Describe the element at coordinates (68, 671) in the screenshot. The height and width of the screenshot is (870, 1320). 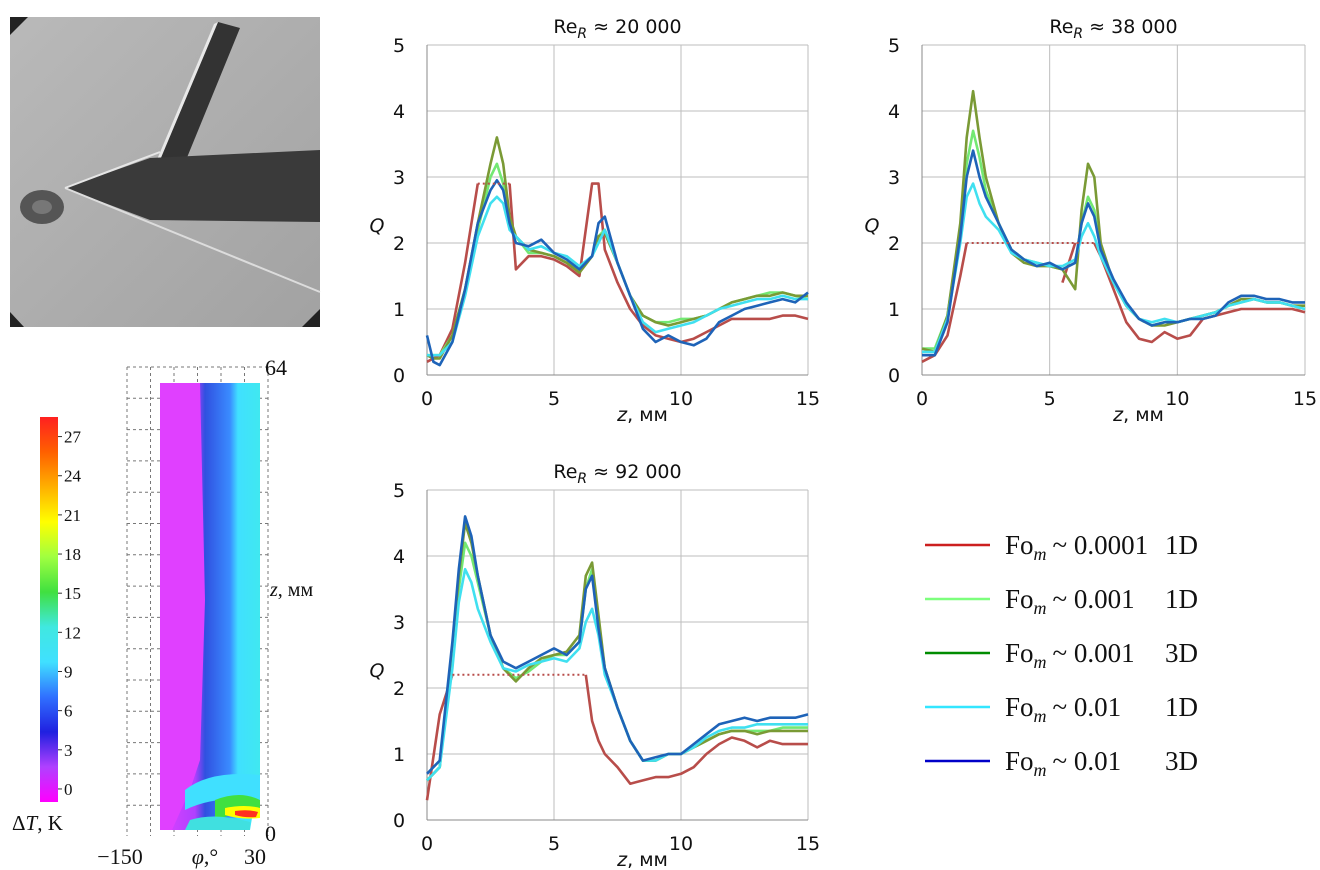
I see `colorbar-tick-label: 9` at that location.